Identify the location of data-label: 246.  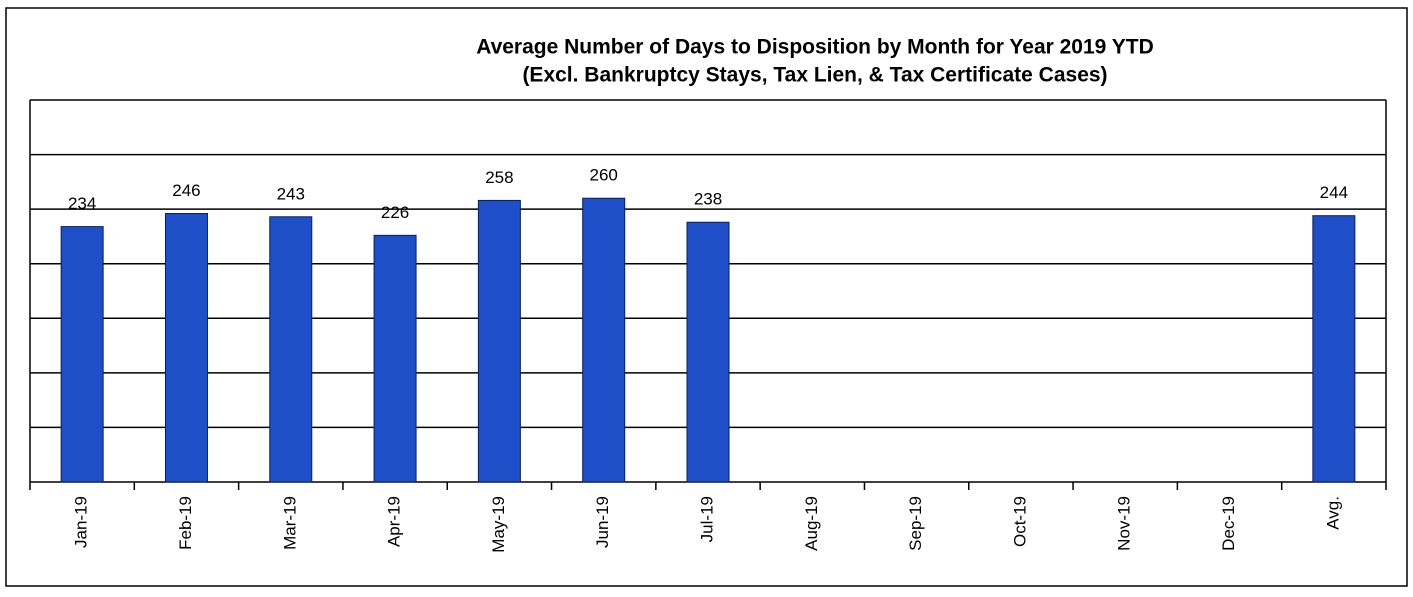
(186, 190).